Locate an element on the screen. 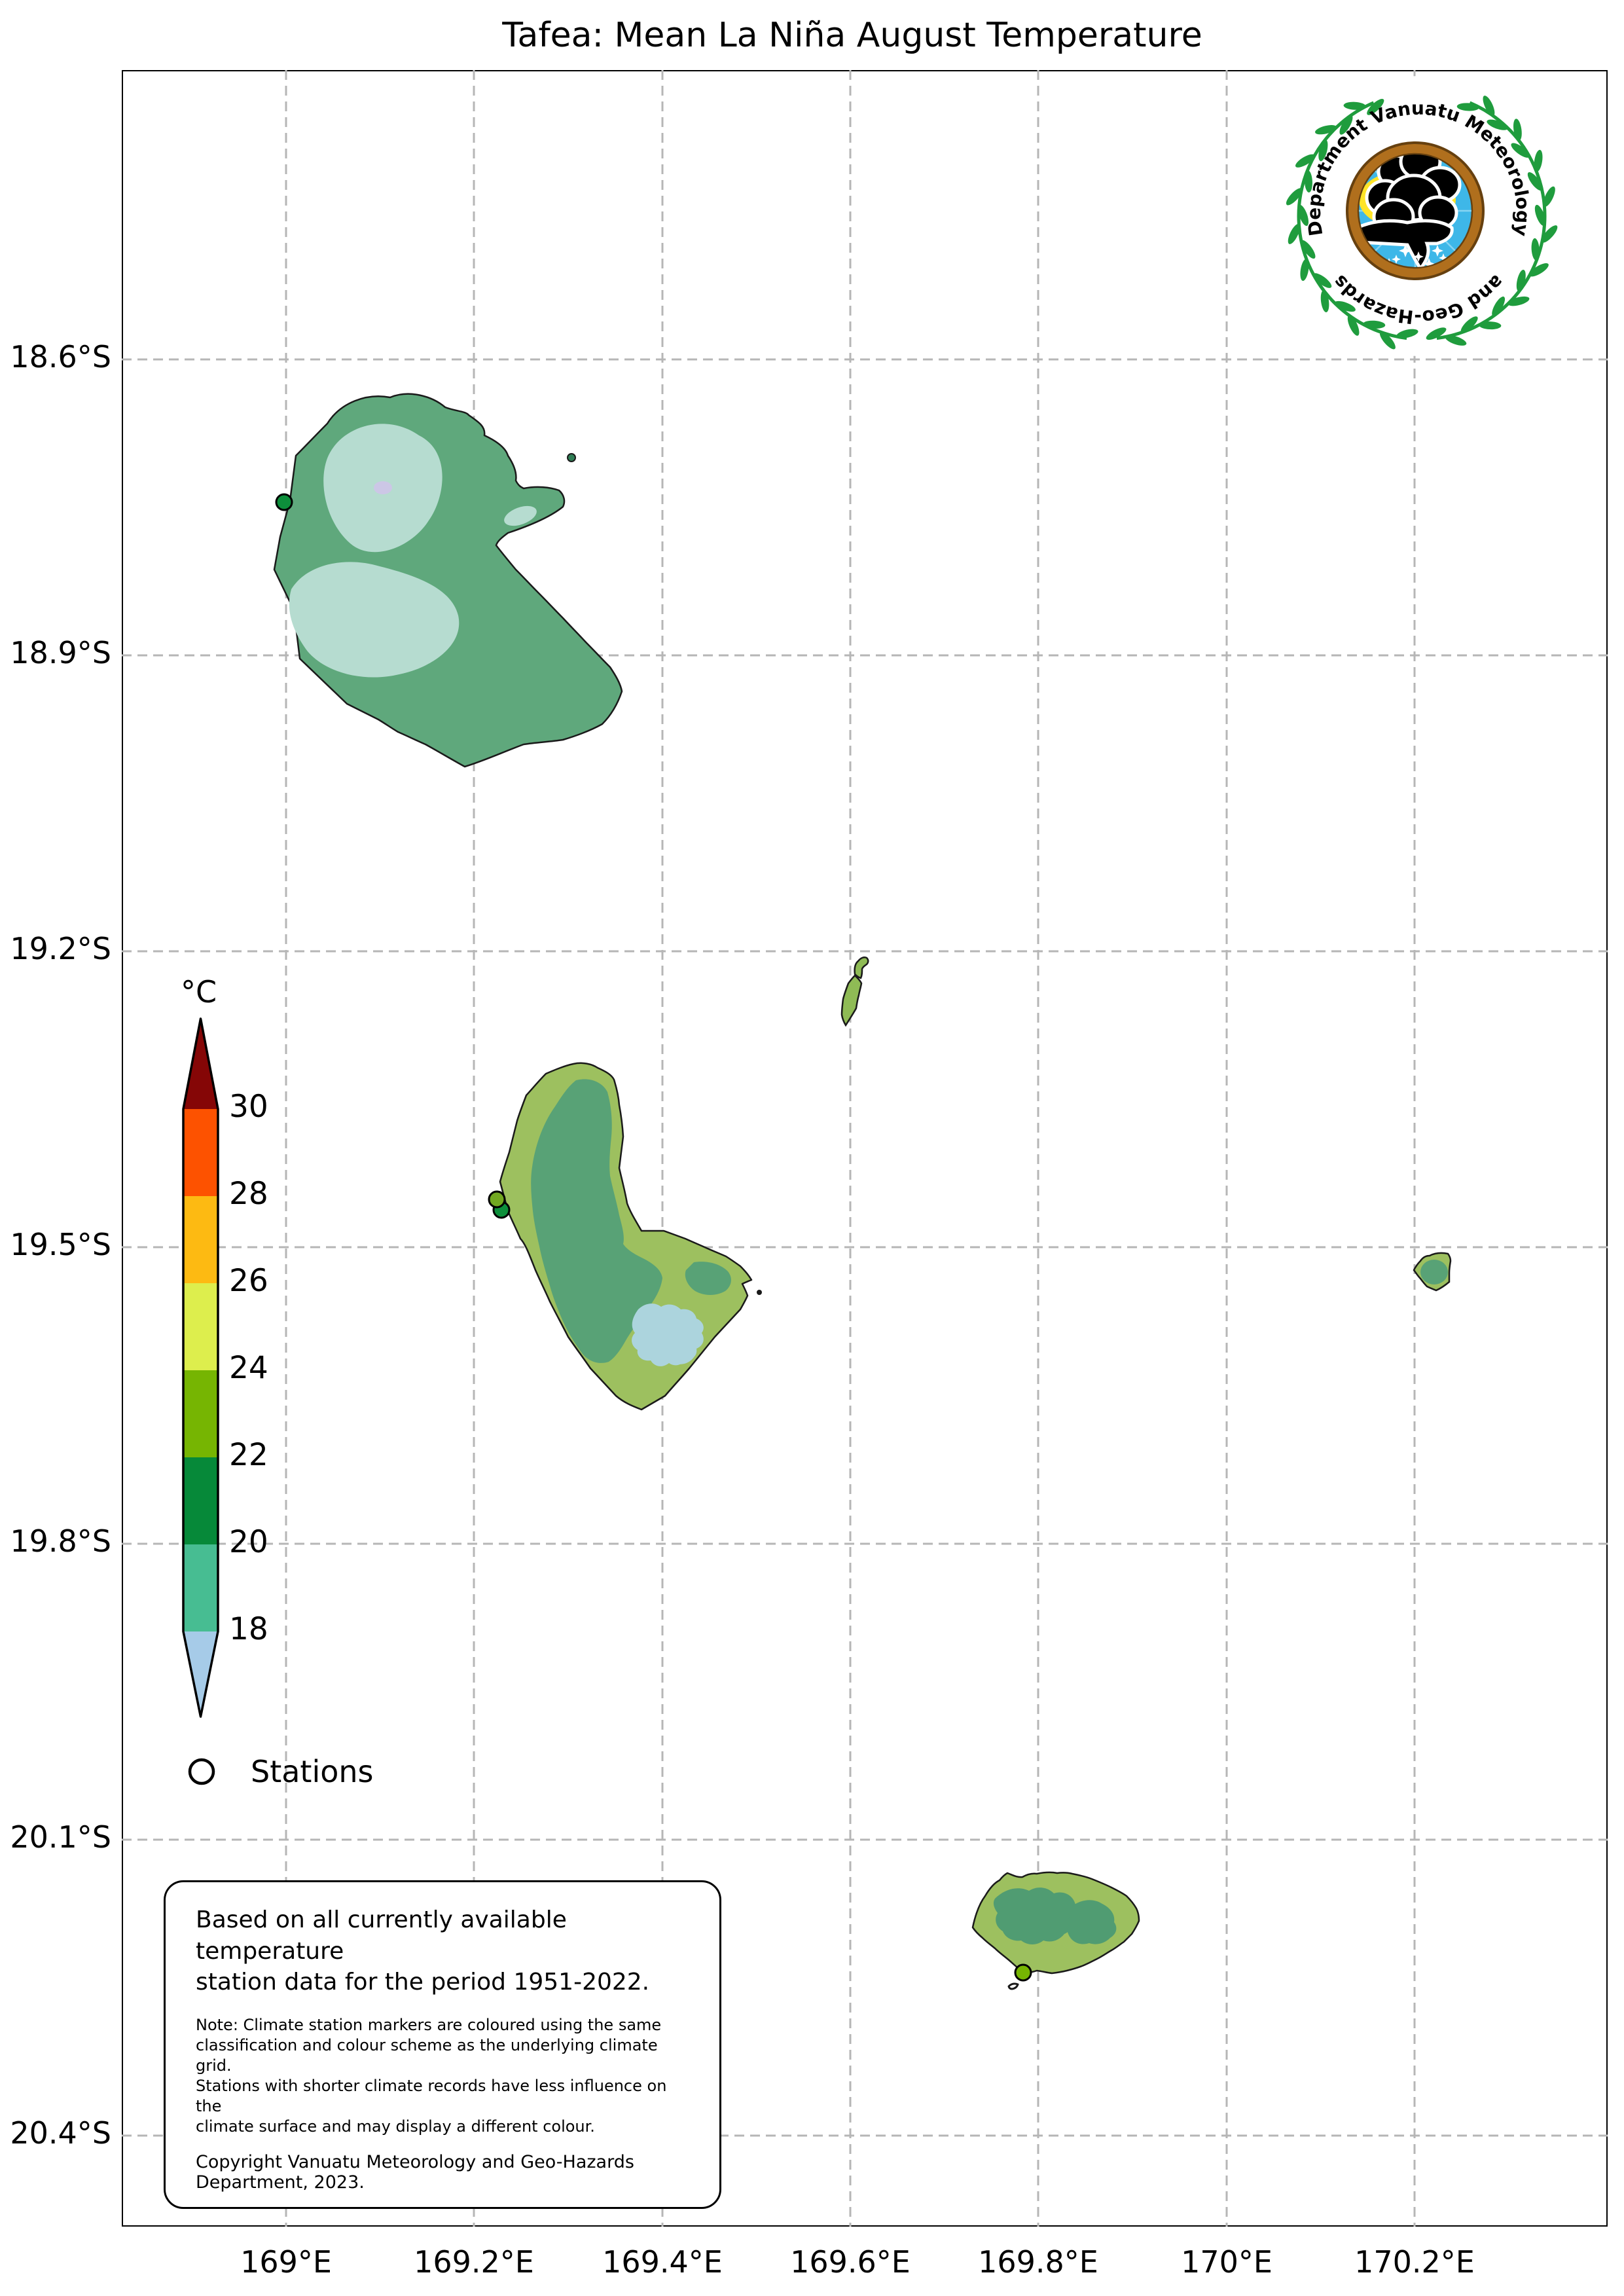 The image size is (1624, 2296). colorbar-tick: 20 is located at coordinates (248, 1542).